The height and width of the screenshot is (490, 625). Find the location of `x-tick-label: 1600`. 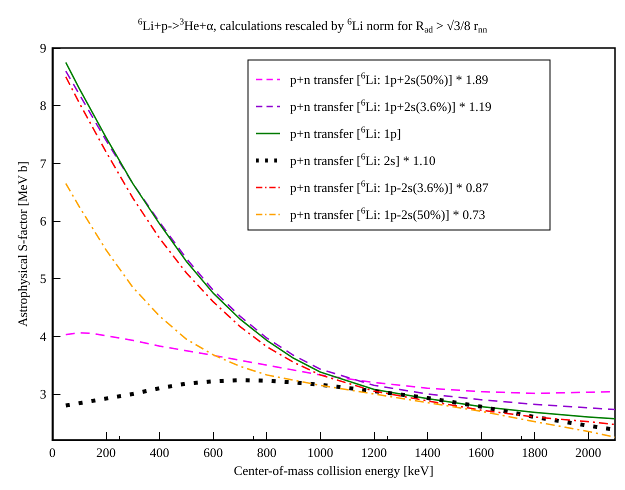

x-tick-label: 1600 is located at coordinates (481, 452).